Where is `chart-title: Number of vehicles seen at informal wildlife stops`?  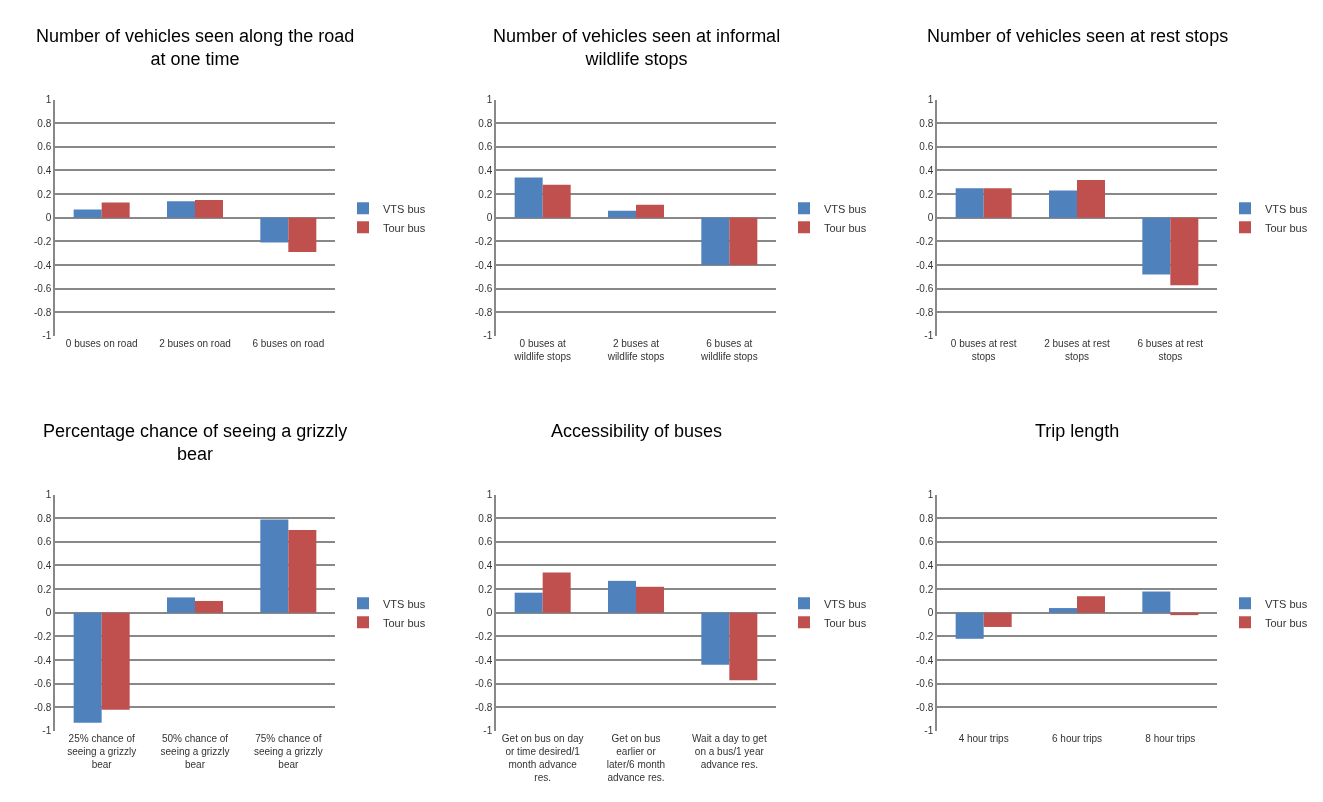 chart-title: Number of vehicles seen at informal wildlife stops is located at coordinates (637, 48).